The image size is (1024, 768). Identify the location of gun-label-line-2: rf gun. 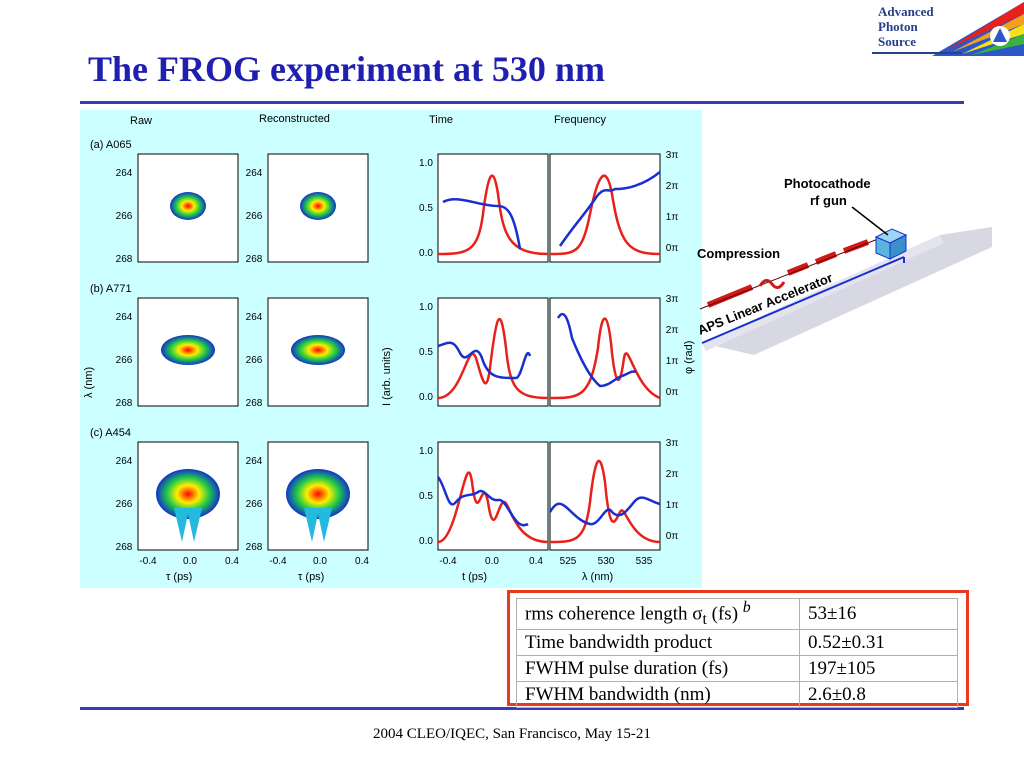
(828, 200).